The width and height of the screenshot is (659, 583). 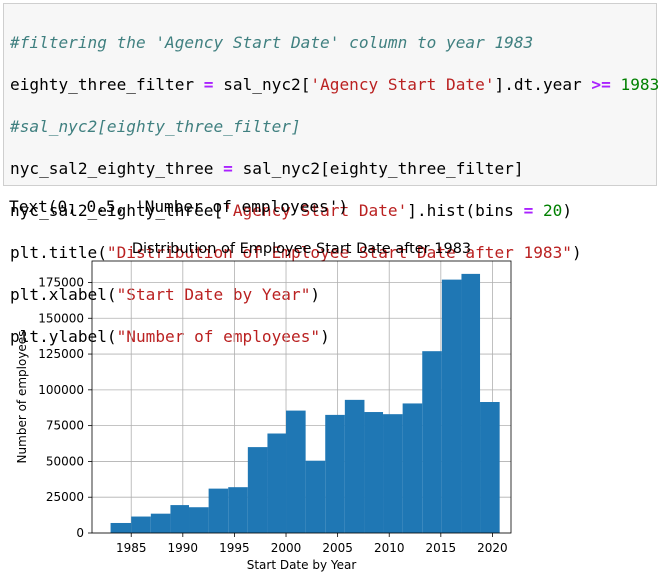 What do you see at coordinates (378, 168) in the screenshot?
I see `code-text: sal_nyc2[eighty_three_filter]` at bounding box center [378, 168].